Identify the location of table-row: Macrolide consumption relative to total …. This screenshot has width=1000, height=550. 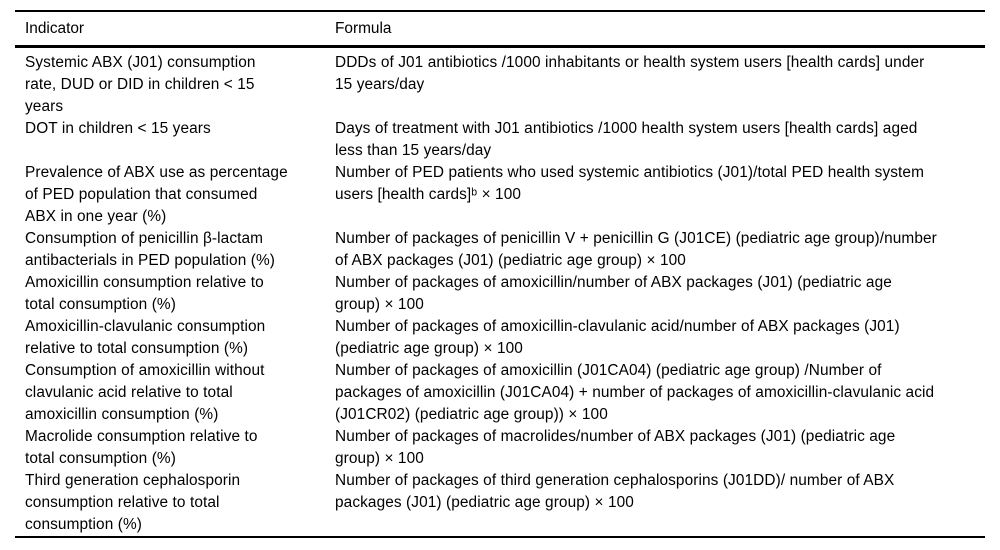
(500, 448).